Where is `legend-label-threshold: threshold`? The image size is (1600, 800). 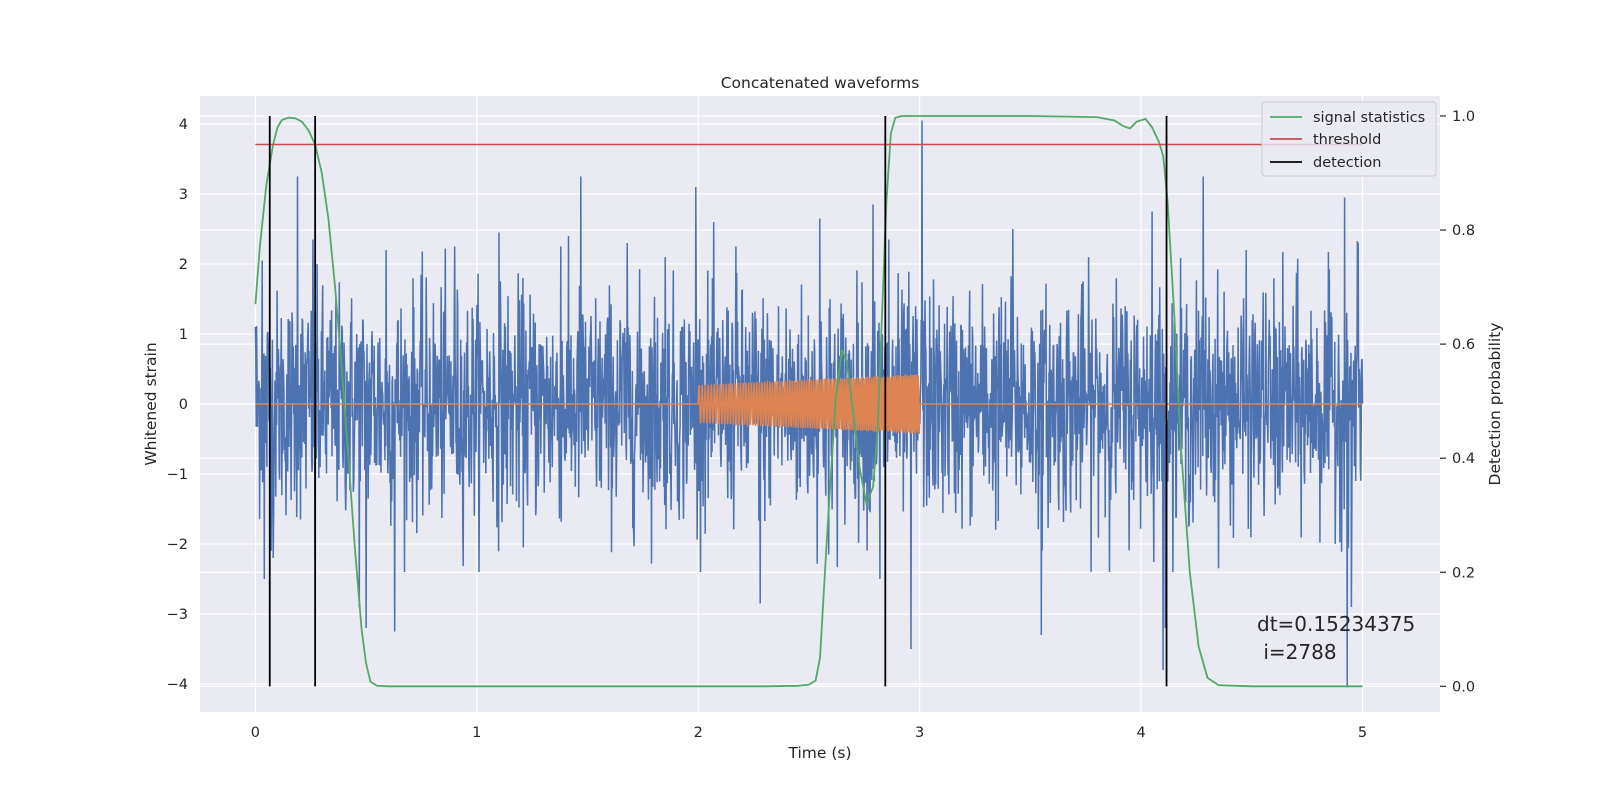
legend-label-threshold: threshold is located at coordinates (1347, 140).